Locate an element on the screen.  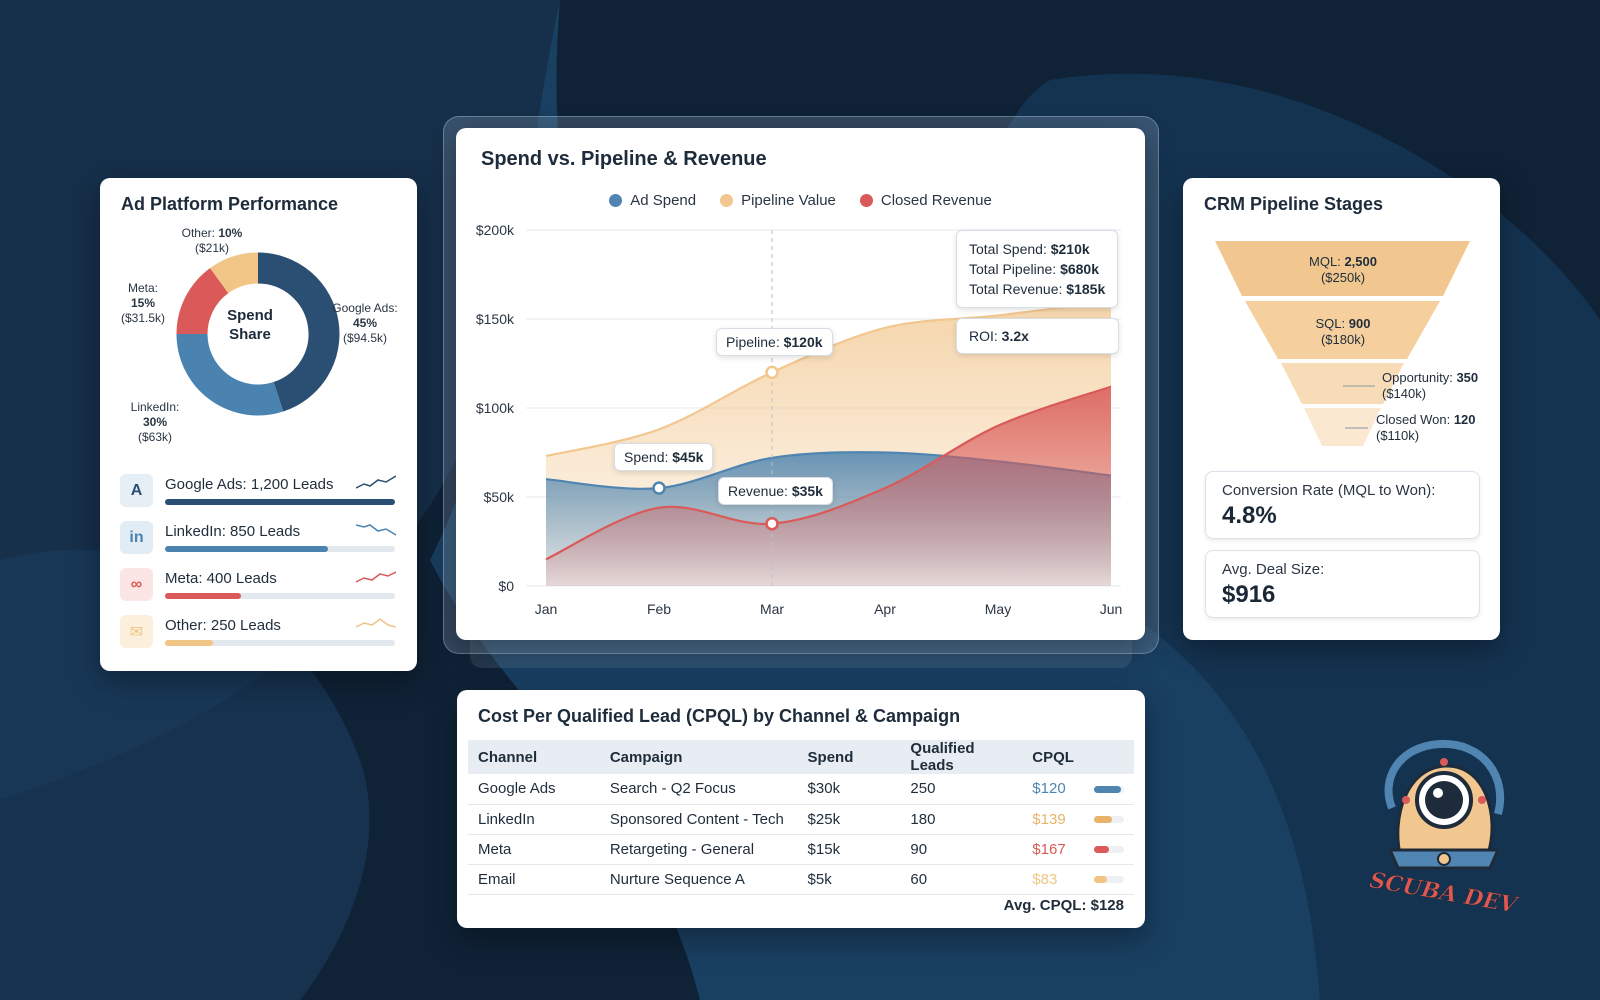
y-tick-label: $50k is located at coordinates (499, 497).